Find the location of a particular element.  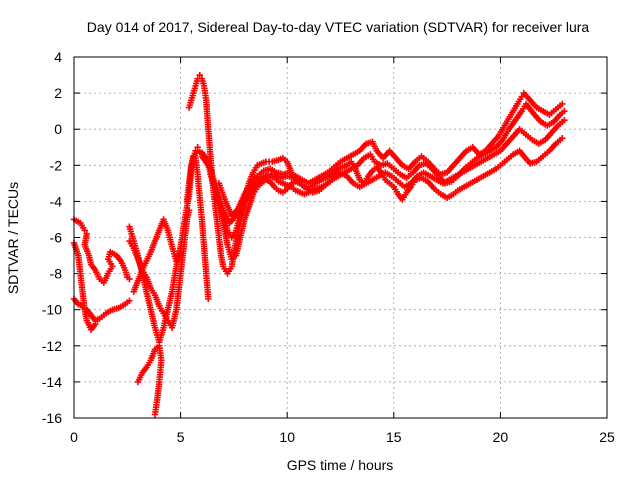

y-tick-label: 0 is located at coordinates (58, 129).